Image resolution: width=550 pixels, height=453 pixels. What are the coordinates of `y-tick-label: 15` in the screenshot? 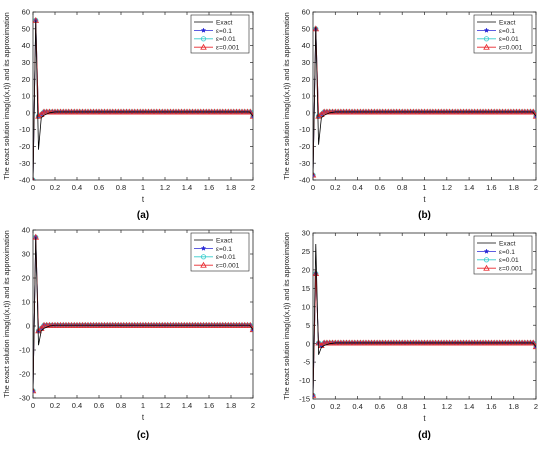 It's located at (306, 288).